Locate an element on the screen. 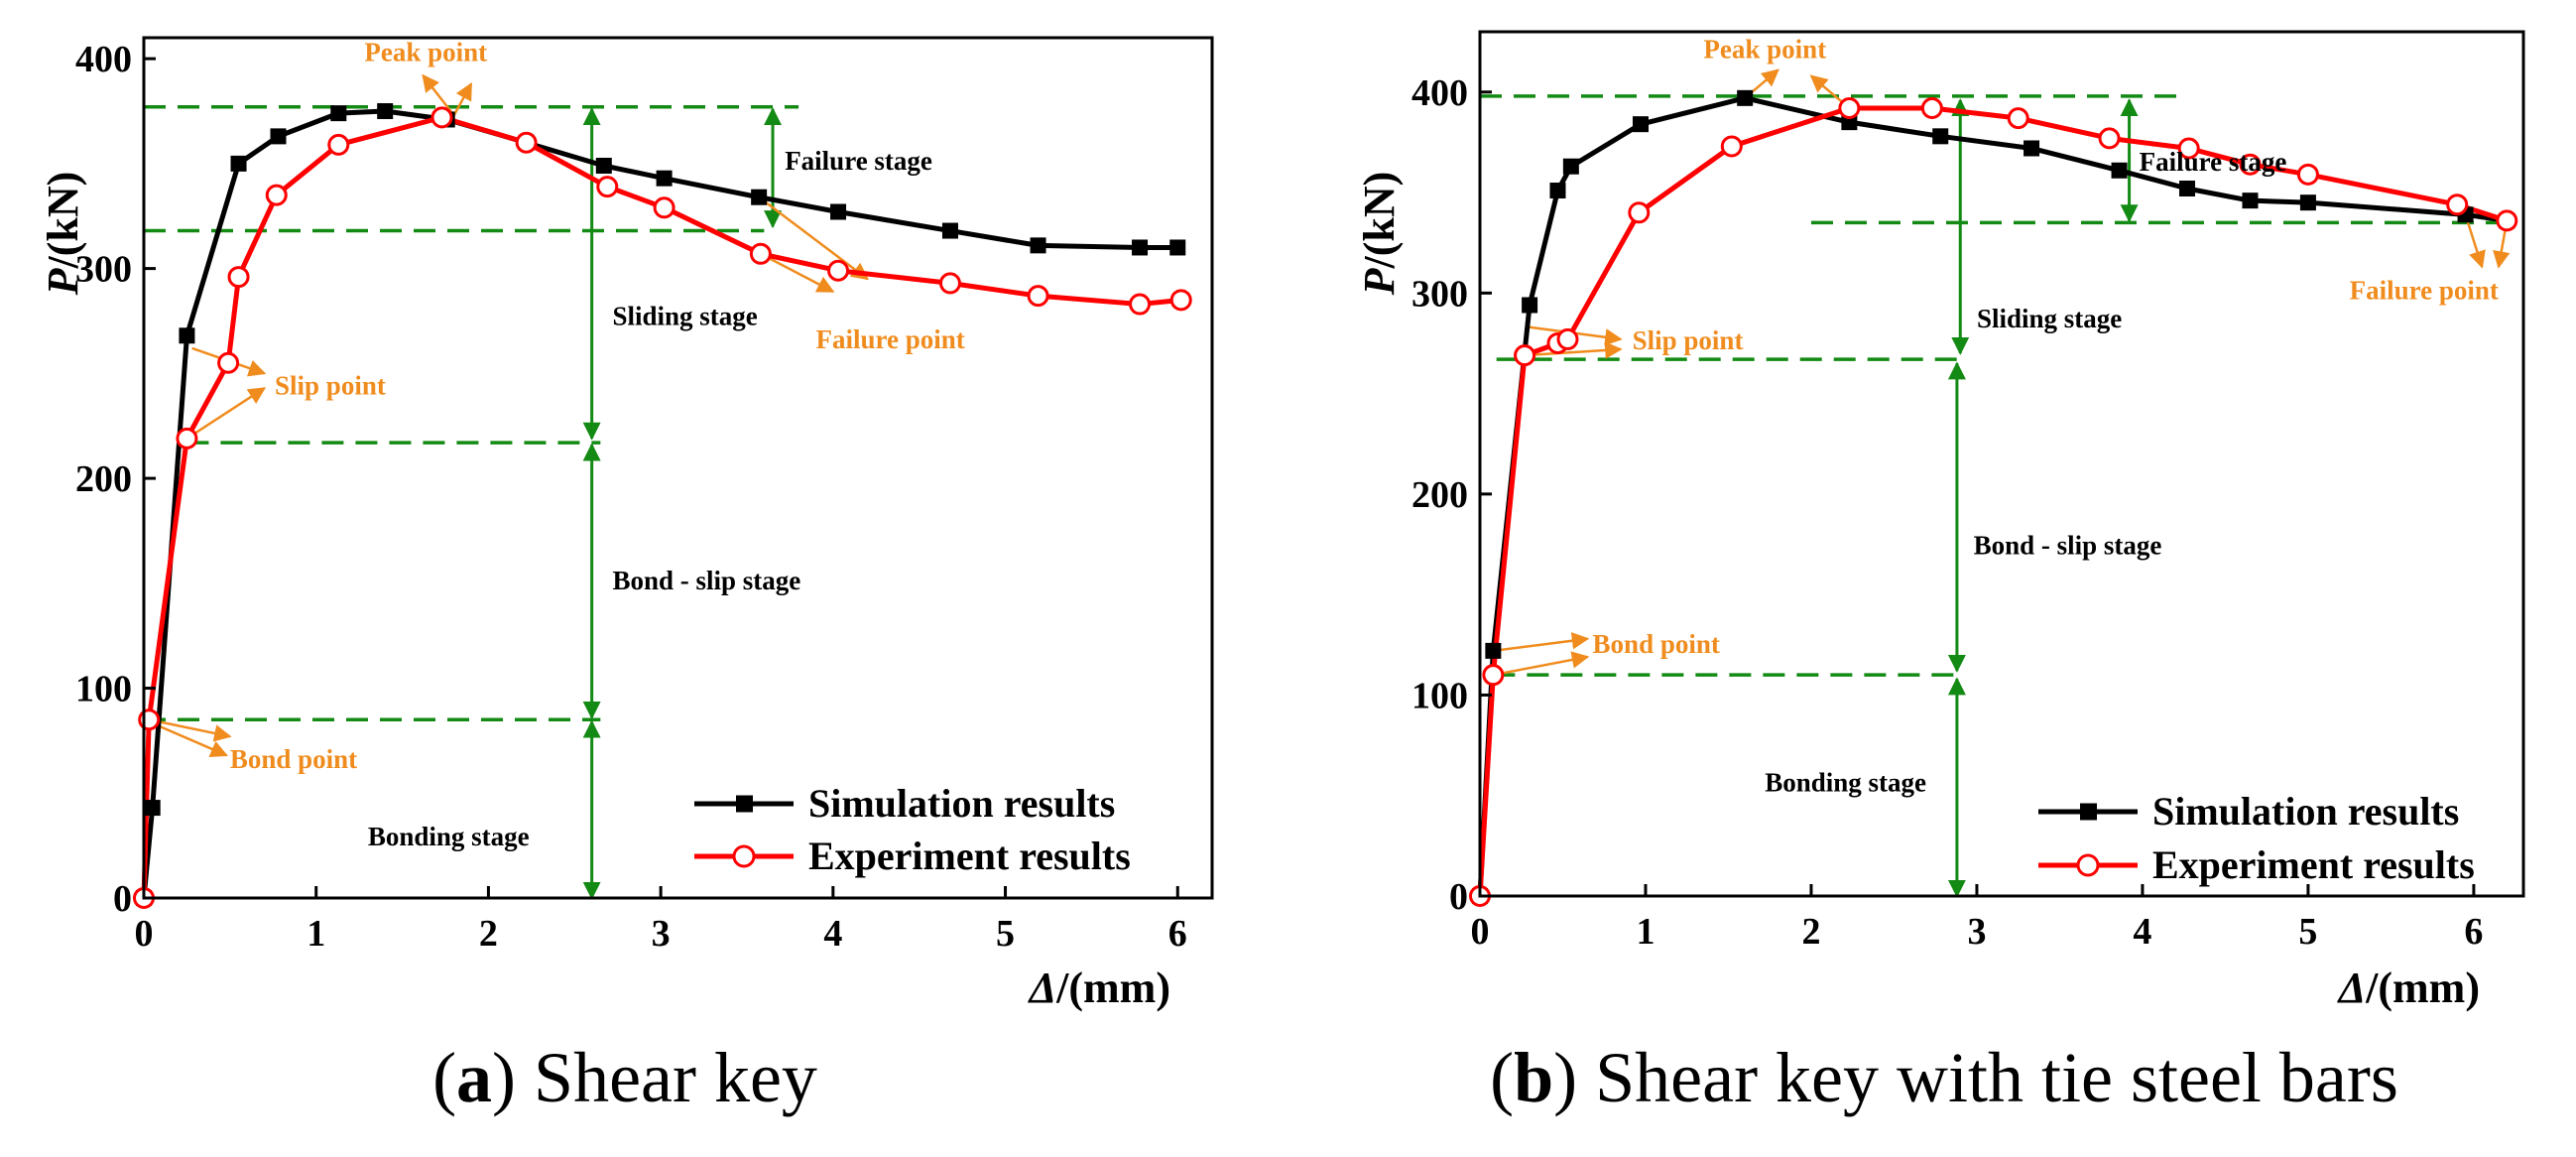 The width and height of the screenshot is (2576, 1157). panel-a-annotation-slip: Slip point is located at coordinates (330, 385).